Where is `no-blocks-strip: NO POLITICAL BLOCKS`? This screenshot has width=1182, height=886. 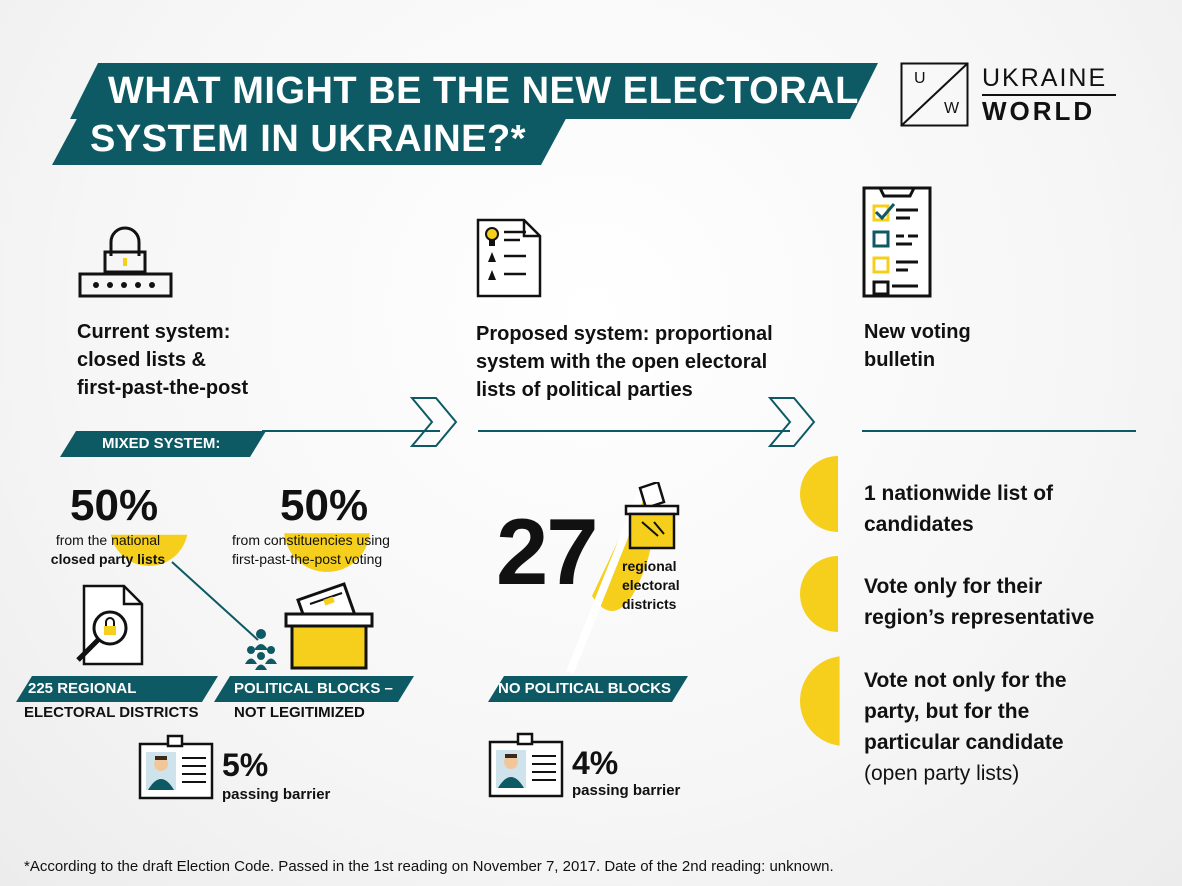 no-blocks-strip: NO POLITICAL BLOCKS is located at coordinates (588, 689).